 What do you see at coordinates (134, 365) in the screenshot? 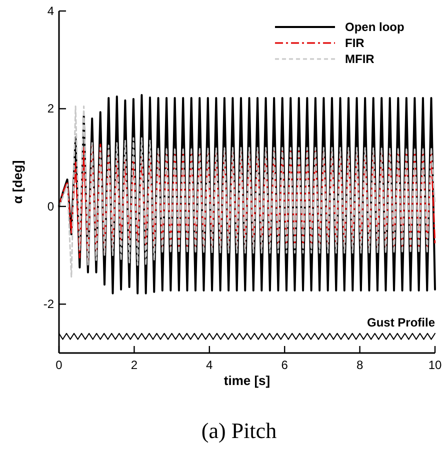
I see `x-tick-label: 2` at bounding box center [134, 365].